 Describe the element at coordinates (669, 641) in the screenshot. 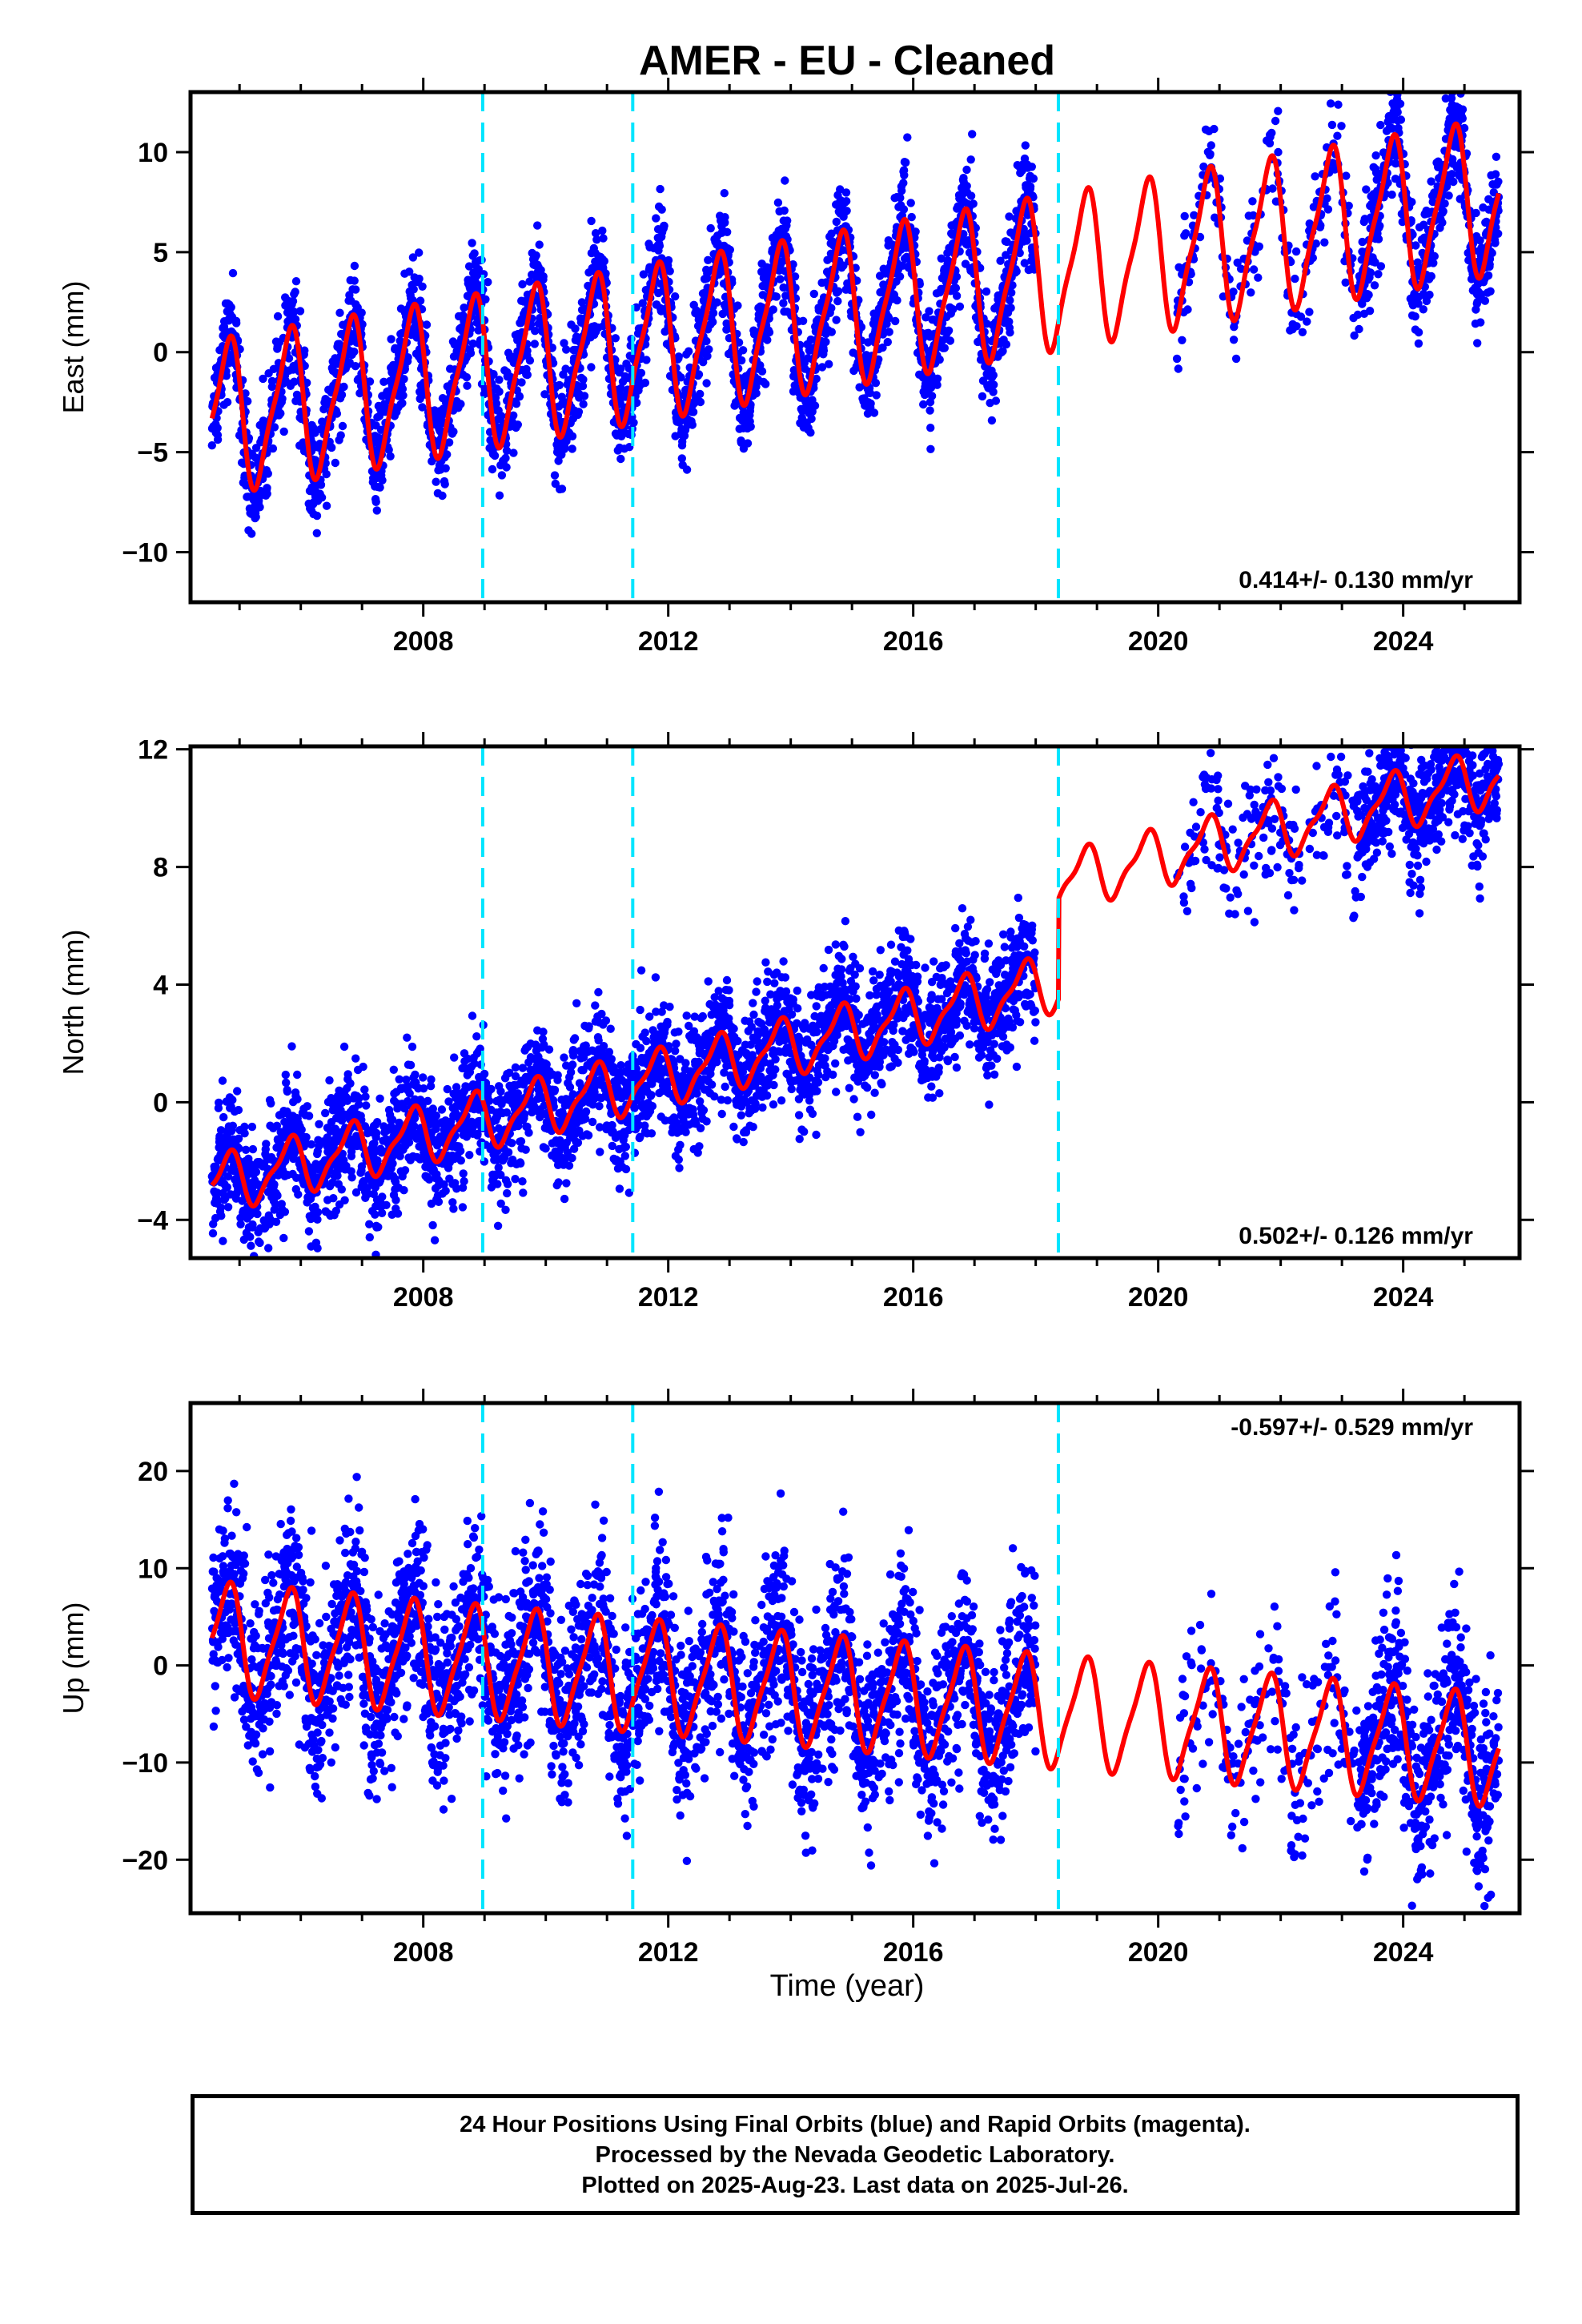

I see `x-tick-label: 2012` at that location.